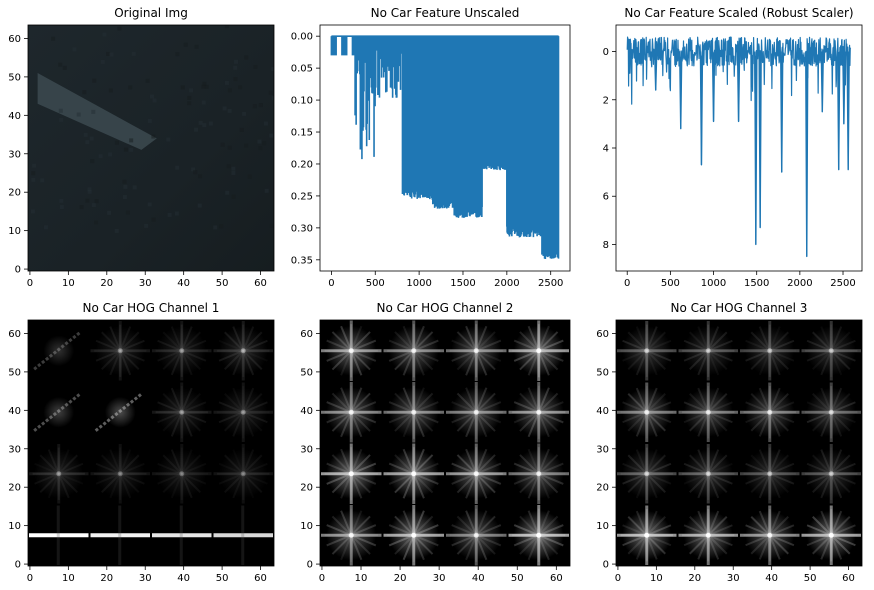 This screenshot has height=590, width=874. I want to click on y-tick-label: 0.15, so click(302, 133).